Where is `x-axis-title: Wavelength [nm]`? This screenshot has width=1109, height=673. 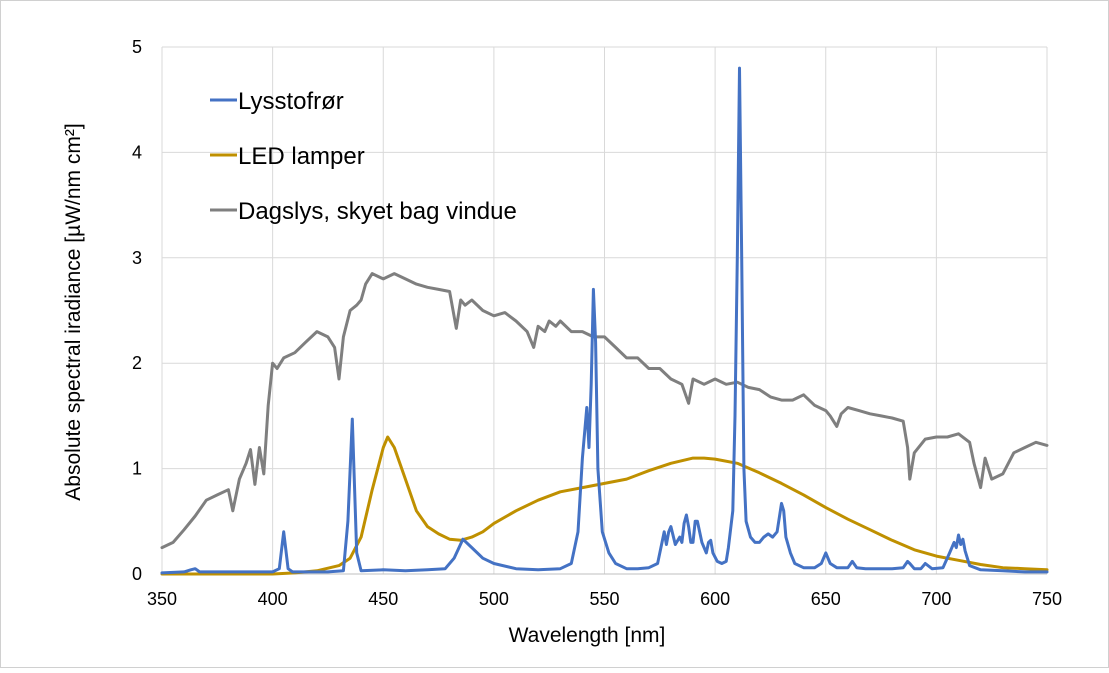 x-axis-title: Wavelength [nm] is located at coordinates (587, 635).